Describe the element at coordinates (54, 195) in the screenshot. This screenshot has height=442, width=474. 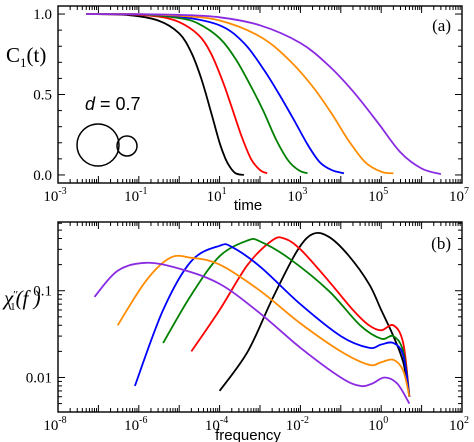
I see `panel-a-xtick-label: 10⁻³` at that location.